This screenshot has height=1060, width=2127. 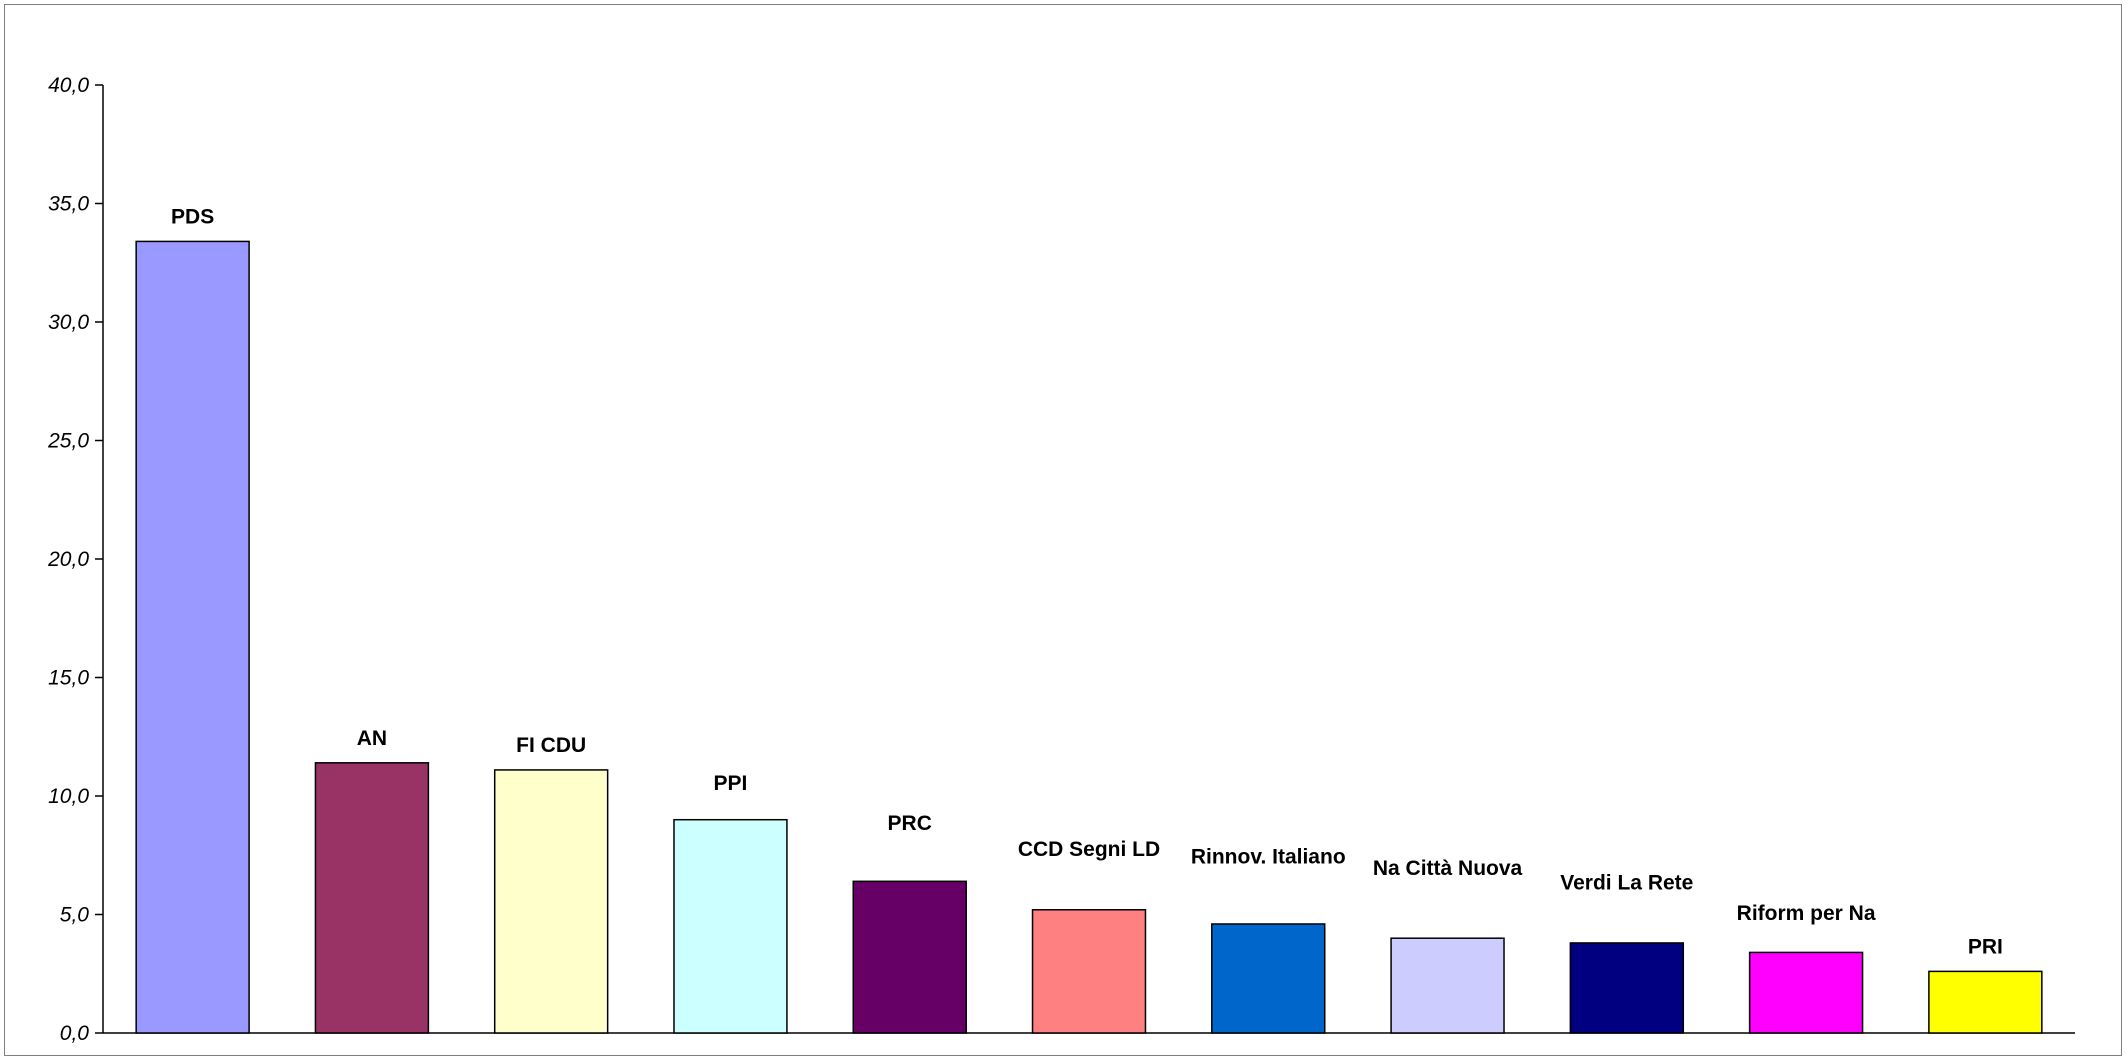 What do you see at coordinates (75, 1033) in the screenshot?
I see `y-tick-label: 0,0` at bounding box center [75, 1033].